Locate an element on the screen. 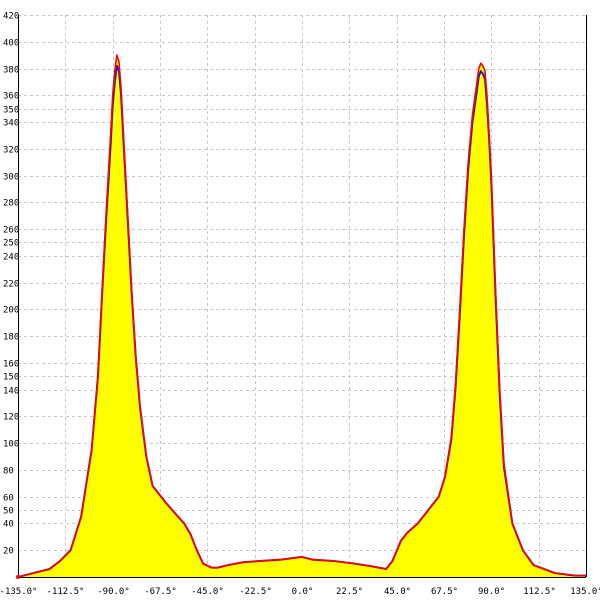  y-tick-label: 420 is located at coordinates (11, 17).